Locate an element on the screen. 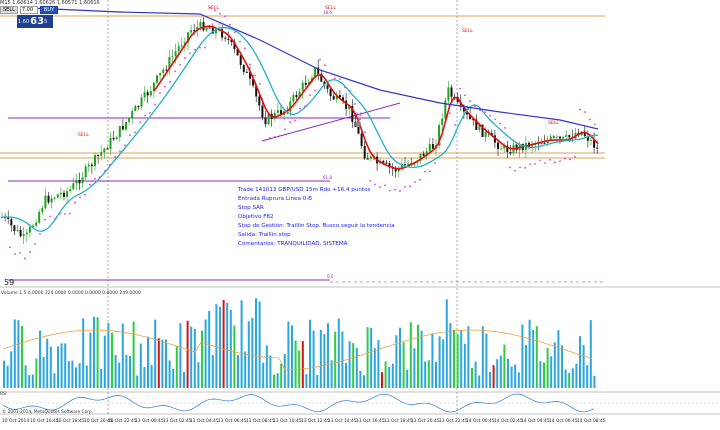 This screenshot has height=430, width=720. sell-button: SELL is located at coordinates (9, 10).